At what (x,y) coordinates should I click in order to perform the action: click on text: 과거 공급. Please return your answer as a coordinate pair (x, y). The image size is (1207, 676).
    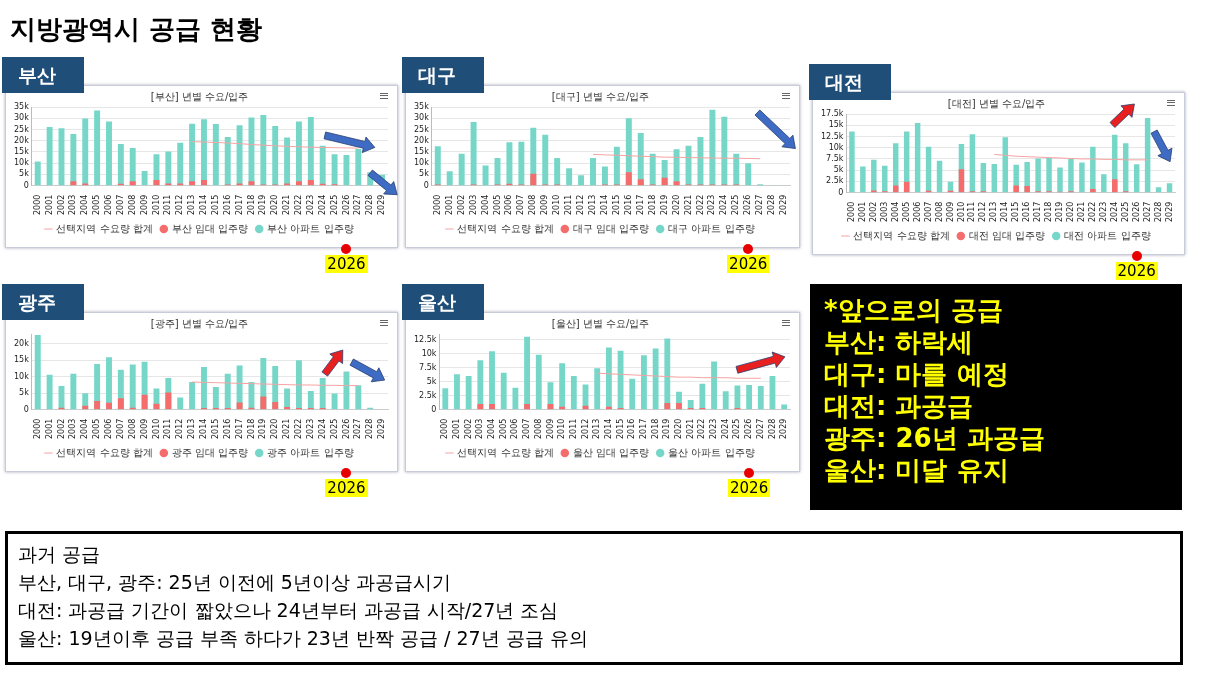
    Looking at the image, I should click on (60, 554).